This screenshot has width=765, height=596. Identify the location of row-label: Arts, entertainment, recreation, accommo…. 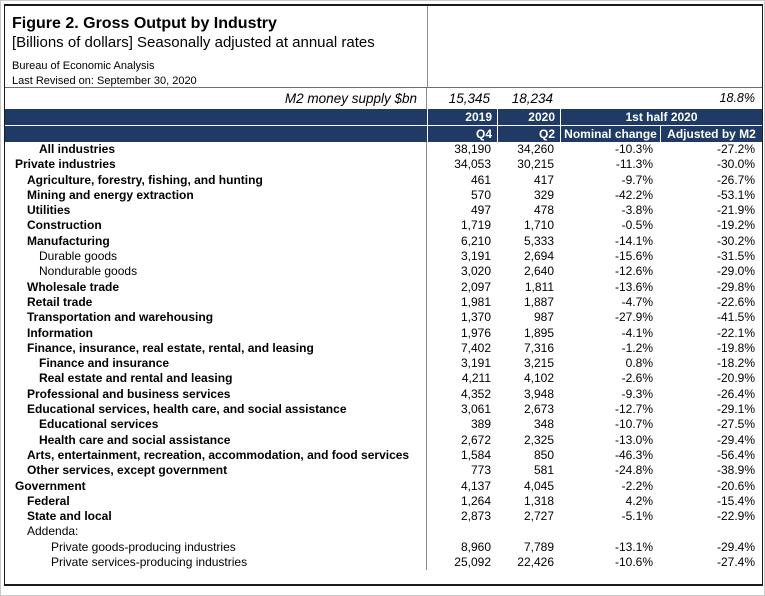
(216, 455).